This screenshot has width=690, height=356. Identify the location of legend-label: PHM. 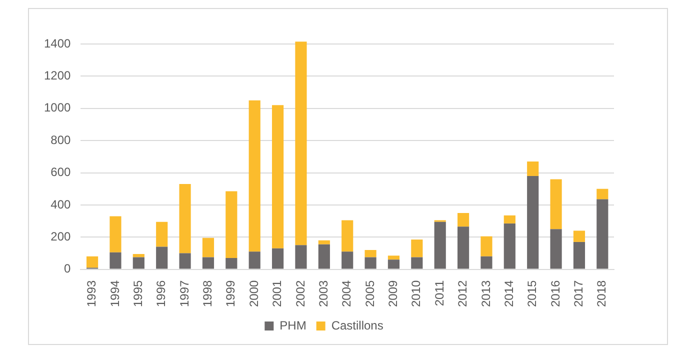
(293, 325).